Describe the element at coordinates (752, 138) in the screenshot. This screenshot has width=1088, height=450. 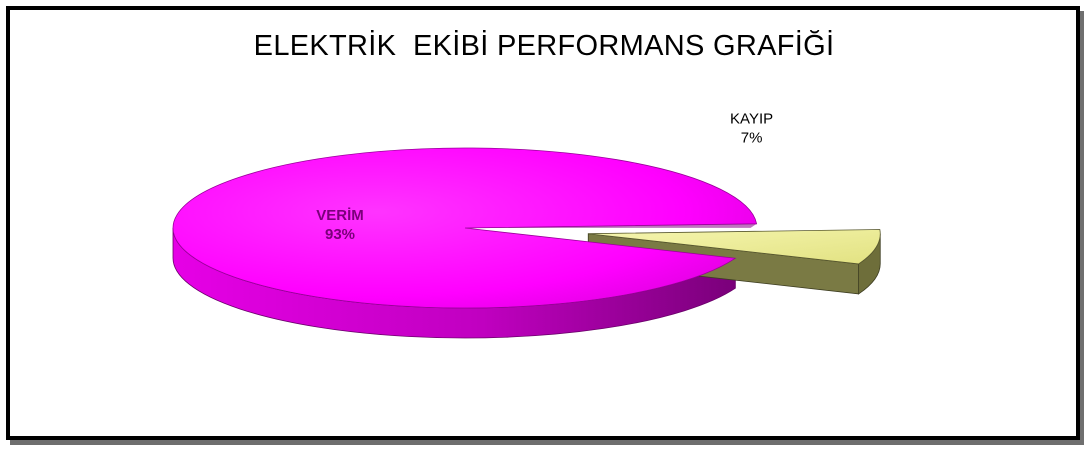
I see `slice-value-kayip: 7%` at that location.